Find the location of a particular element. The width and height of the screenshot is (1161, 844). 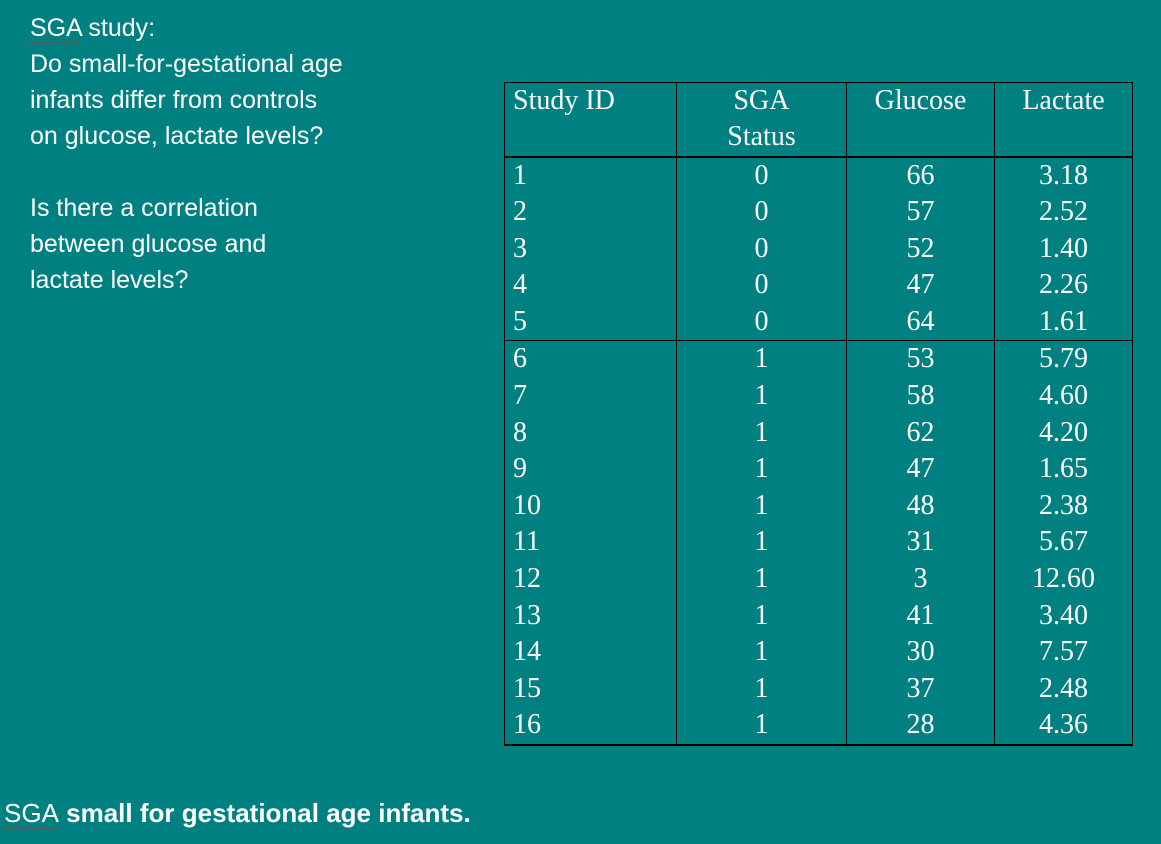

table-row: 12 1 3 12.60 is located at coordinates (818, 579).